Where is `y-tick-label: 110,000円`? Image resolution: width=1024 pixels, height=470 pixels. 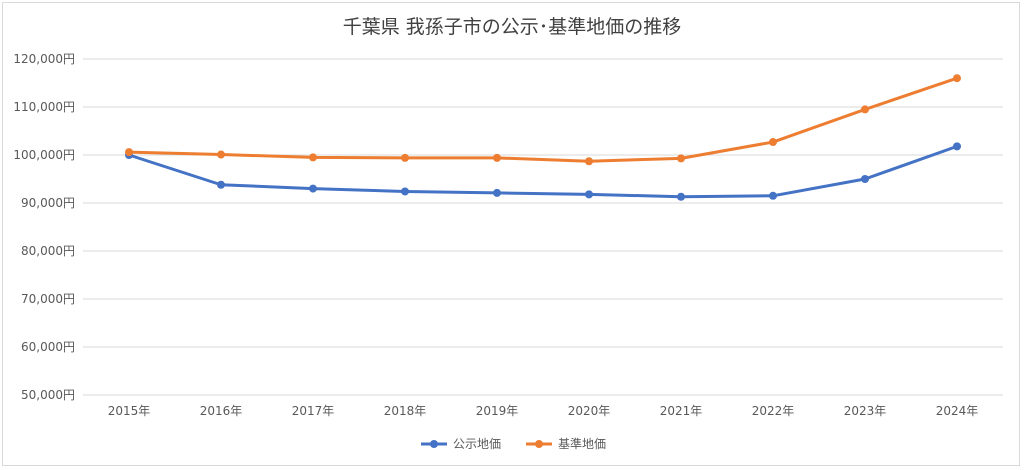
y-tick-label: 110,000円 is located at coordinates (44, 107).